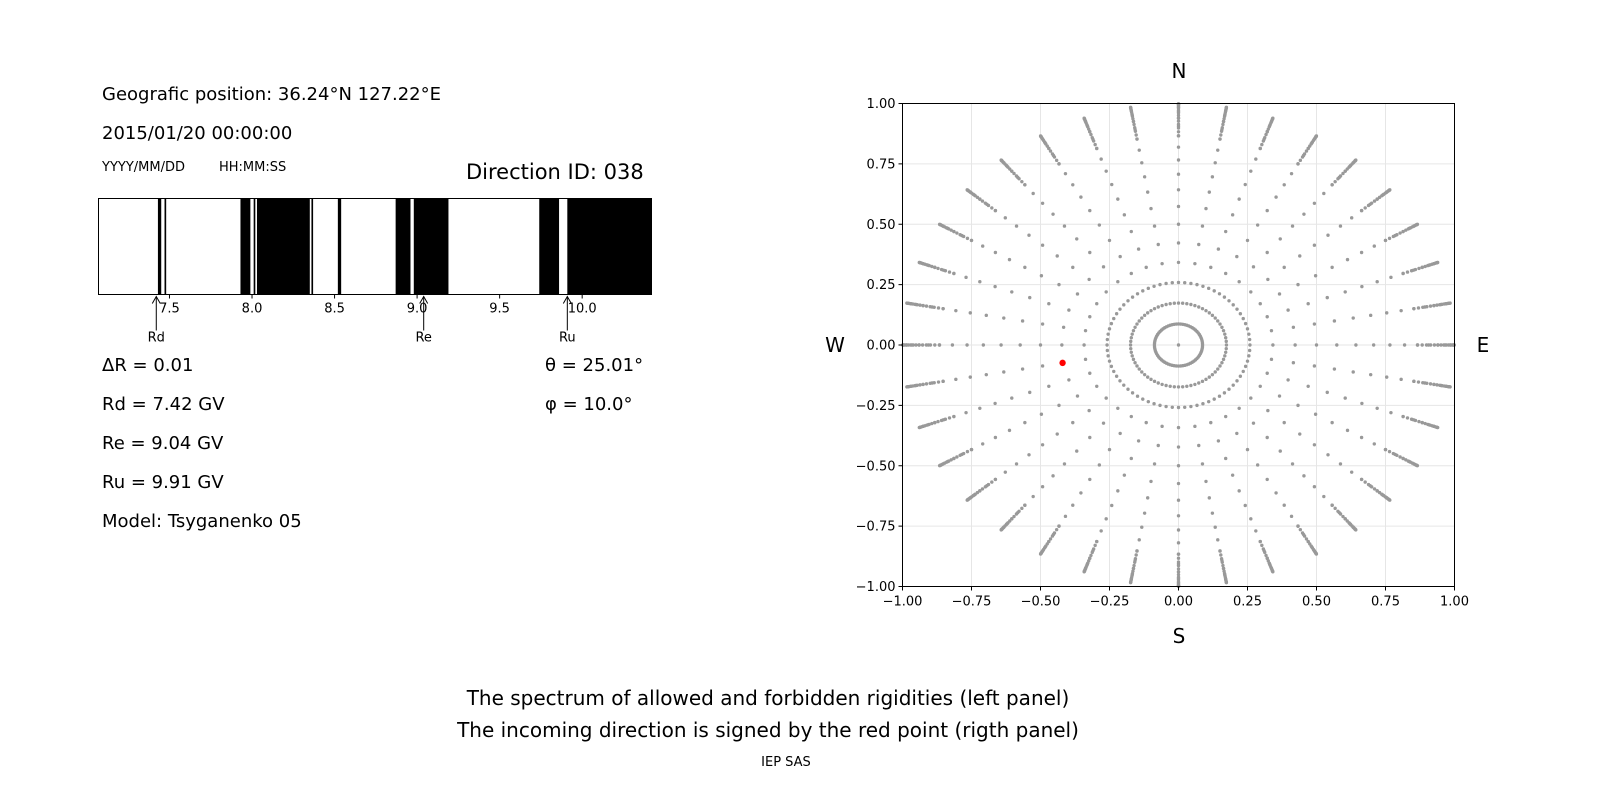  Describe the element at coordinates (417, 309) in the screenshot. I see `spectrum-tick-label: 9.0` at that location.